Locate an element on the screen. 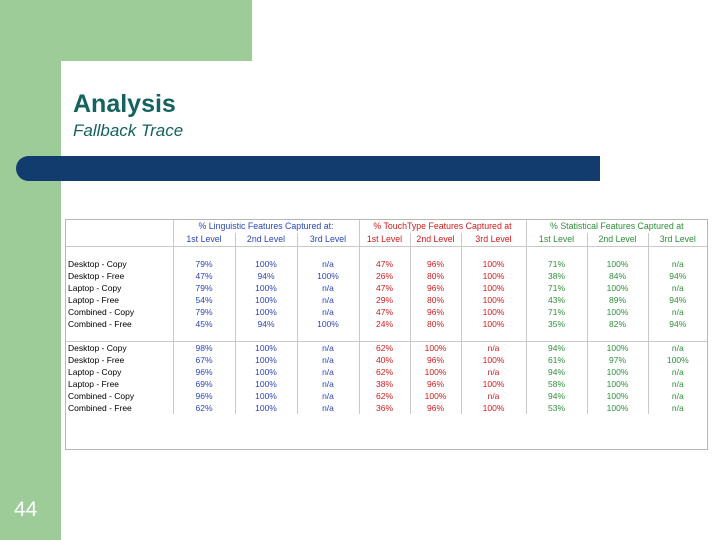 The image size is (720, 540). value-cell: 54% is located at coordinates (204, 300).